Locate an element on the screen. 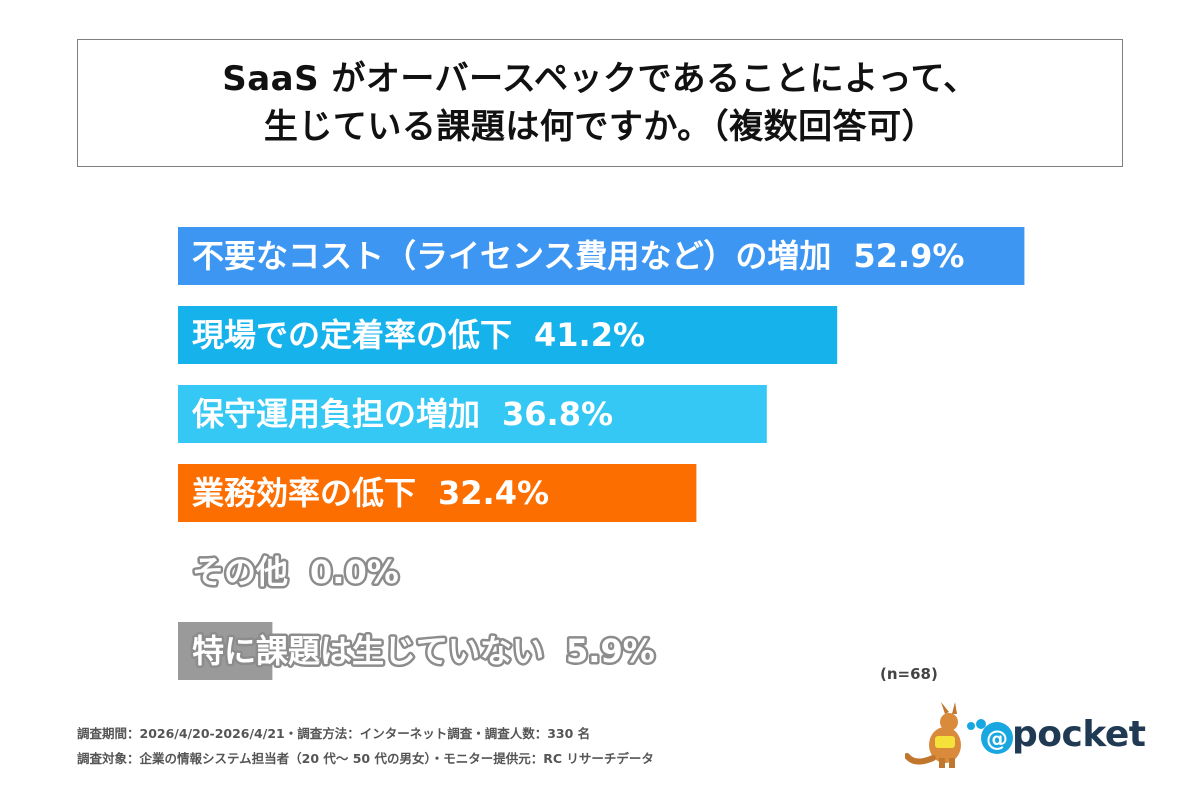 Image resolution: width=1200 pixels, height=800 pixels. bar-label-2: 現場での定着率の低下 41.2% is located at coordinates (418, 335).